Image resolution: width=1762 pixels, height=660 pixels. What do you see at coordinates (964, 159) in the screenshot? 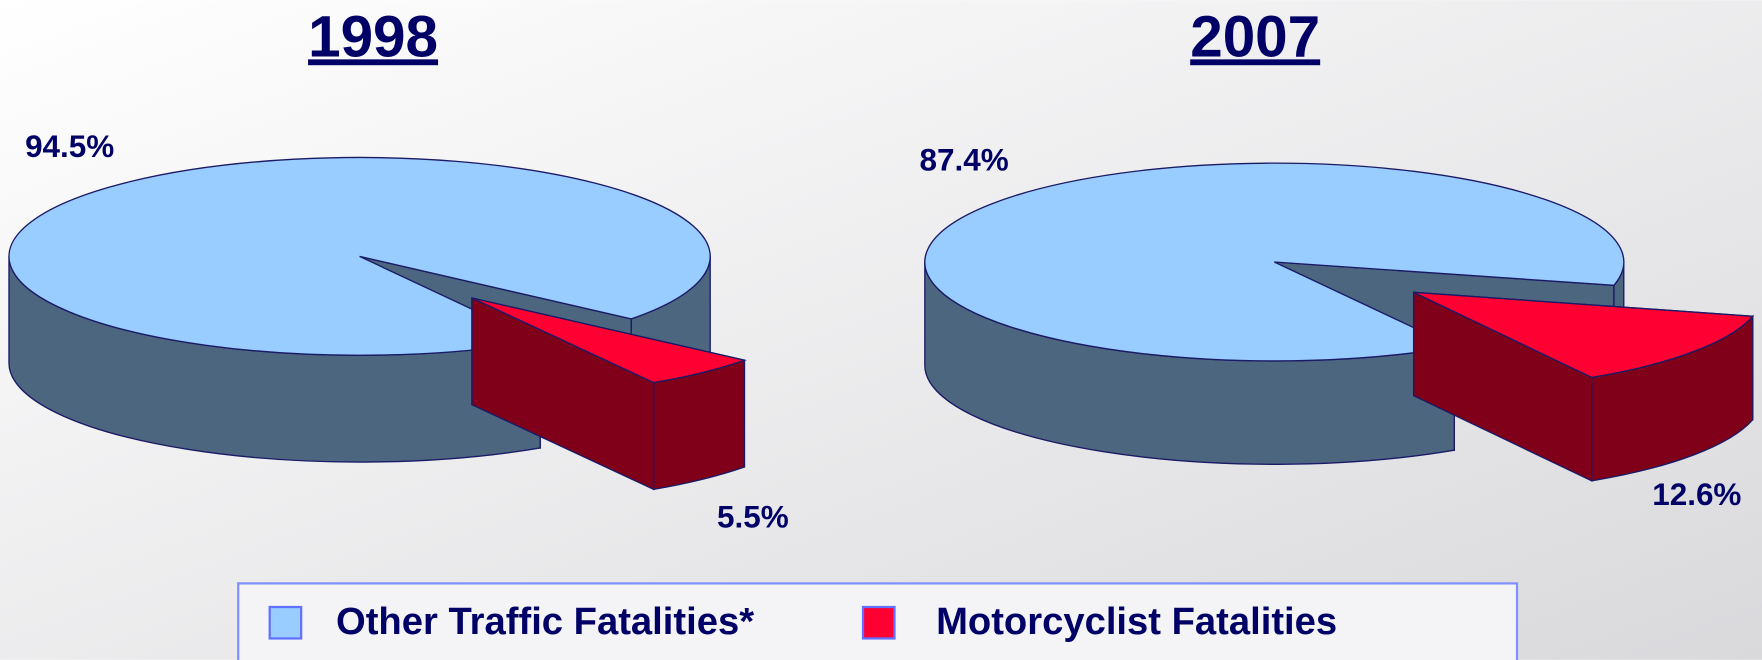
I see `value-label: 87.4%` at bounding box center [964, 159].